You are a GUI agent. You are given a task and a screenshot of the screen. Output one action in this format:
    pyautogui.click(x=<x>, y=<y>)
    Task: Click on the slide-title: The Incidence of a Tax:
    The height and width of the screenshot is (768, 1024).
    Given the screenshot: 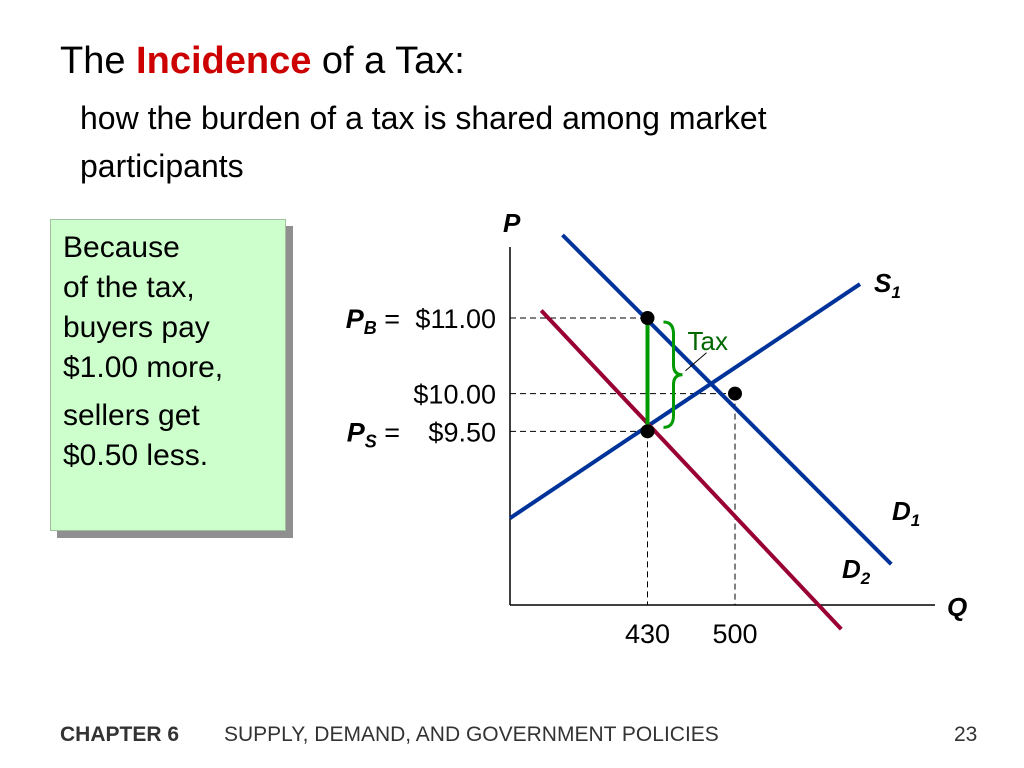 What is the action you would take?
    pyautogui.click(x=262, y=61)
    